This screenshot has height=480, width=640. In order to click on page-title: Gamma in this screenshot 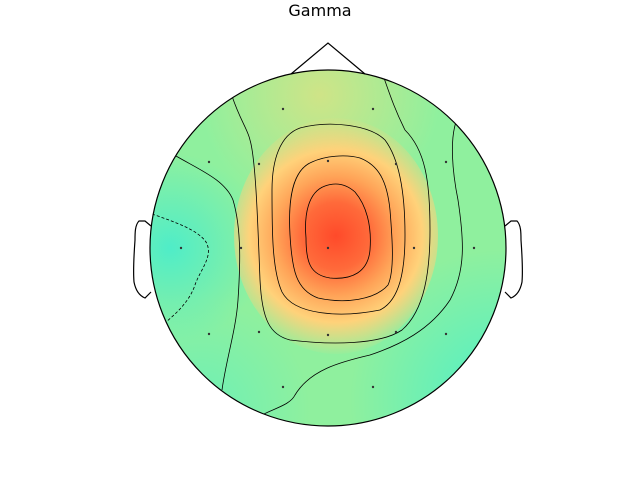, I will do `click(320, 10)`.